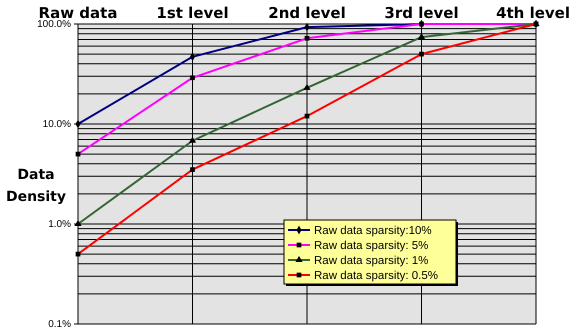 The width and height of the screenshot is (570, 329). What do you see at coordinates (36, 186) in the screenshot?
I see `y-axis-title: Data Density` at bounding box center [36, 186].